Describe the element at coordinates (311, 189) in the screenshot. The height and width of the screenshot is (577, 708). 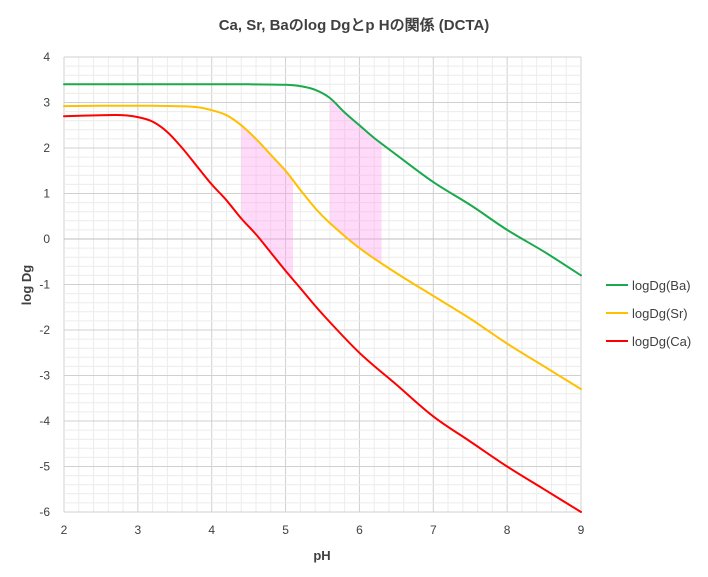
I see `shaded-regions` at that location.